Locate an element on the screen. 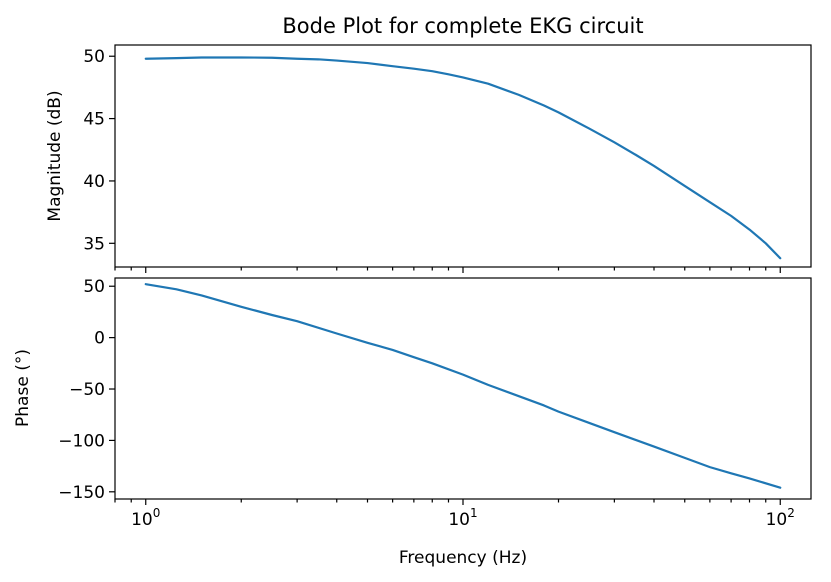 The image size is (831, 582). phase-y-tick-label: −100 is located at coordinates (81, 441).